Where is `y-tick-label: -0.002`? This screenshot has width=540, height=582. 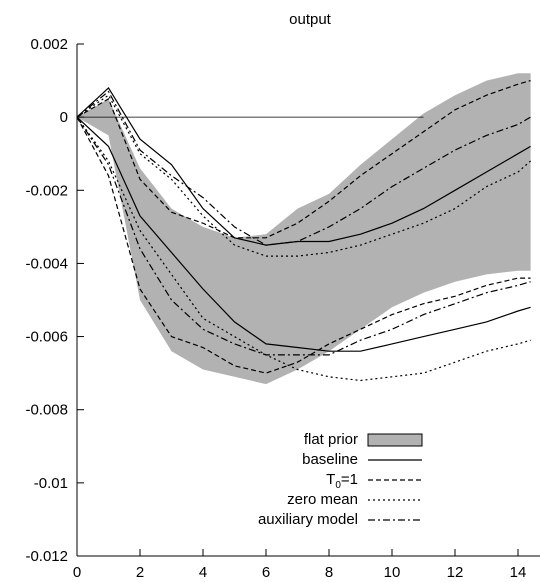
y-tick-label: -0.002 is located at coordinates (46, 190).